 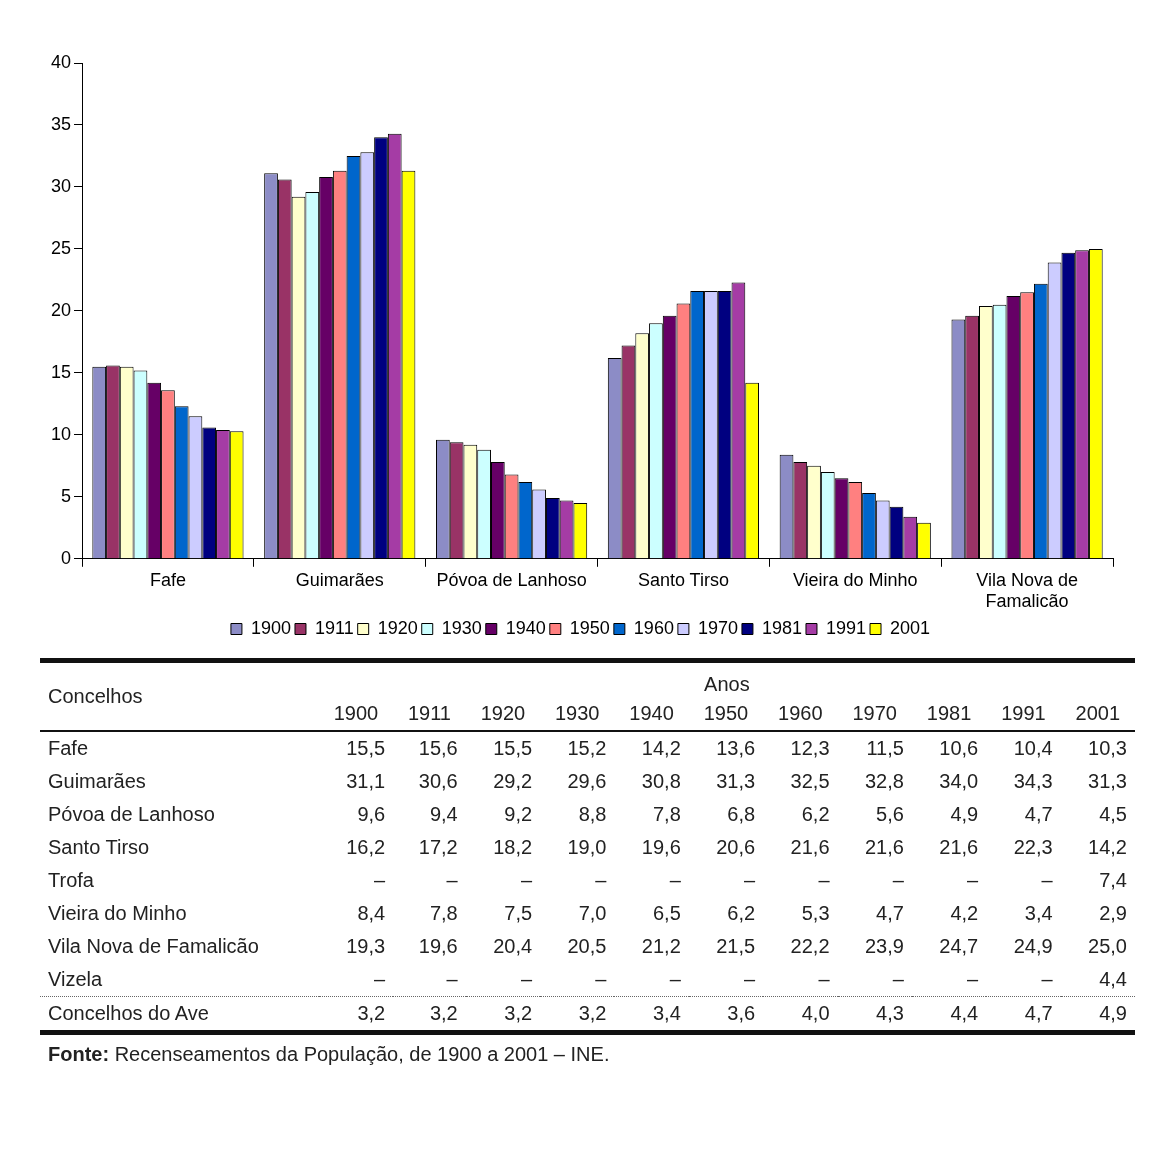 I want to click on y-tick-label: 25, so click(x=61, y=247).